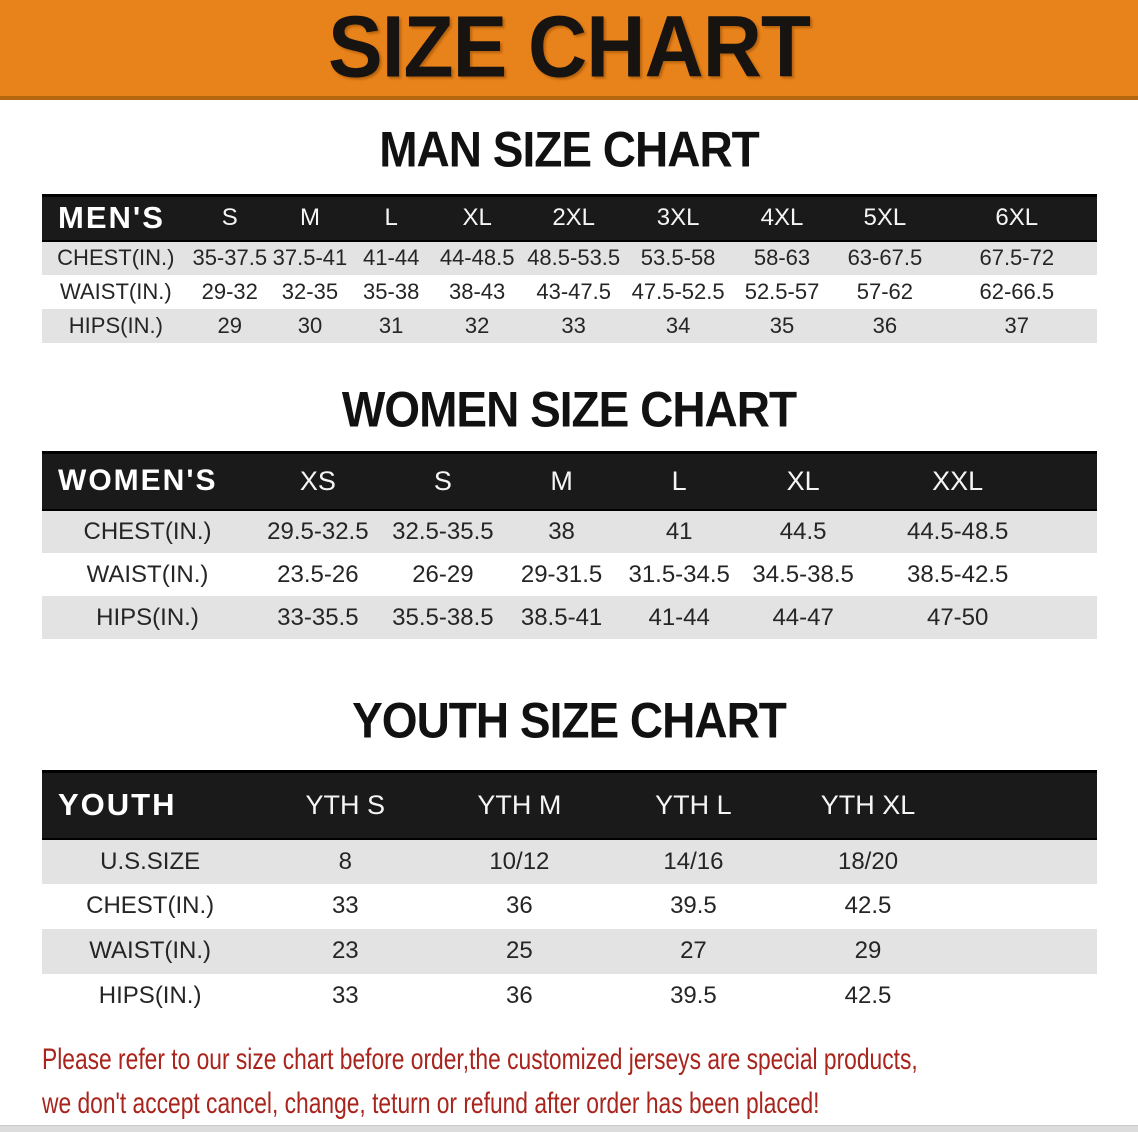 The width and height of the screenshot is (1138, 1132). Describe the element at coordinates (477, 218) in the screenshot. I see `col-header: XL` at that location.